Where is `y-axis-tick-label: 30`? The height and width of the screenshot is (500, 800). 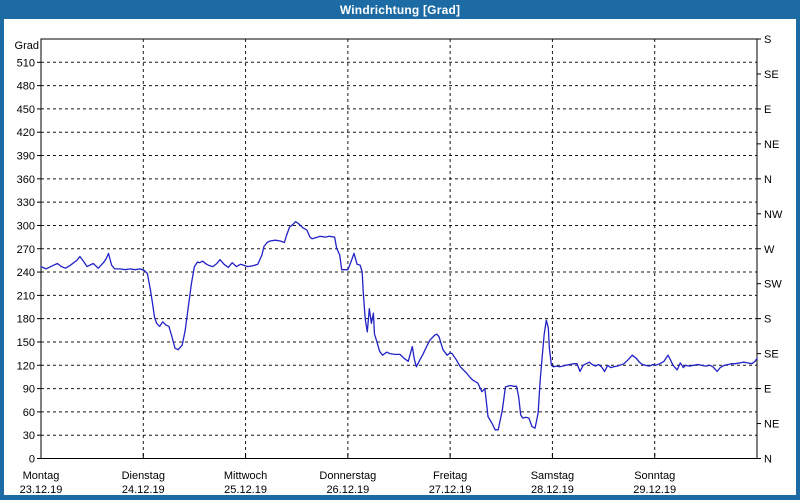 y-axis-tick-label: 30 is located at coordinates (29, 436).